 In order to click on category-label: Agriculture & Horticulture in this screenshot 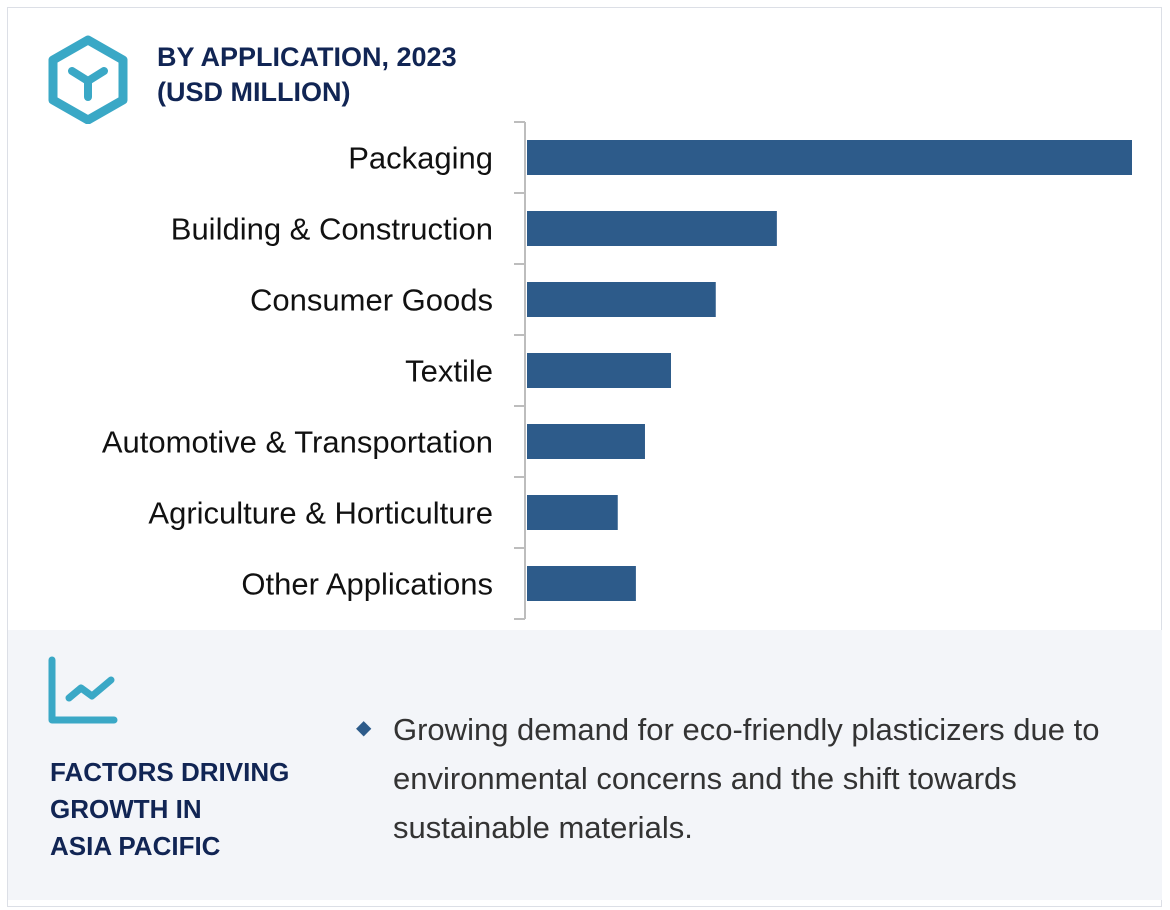, I will do `click(320, 513)`.